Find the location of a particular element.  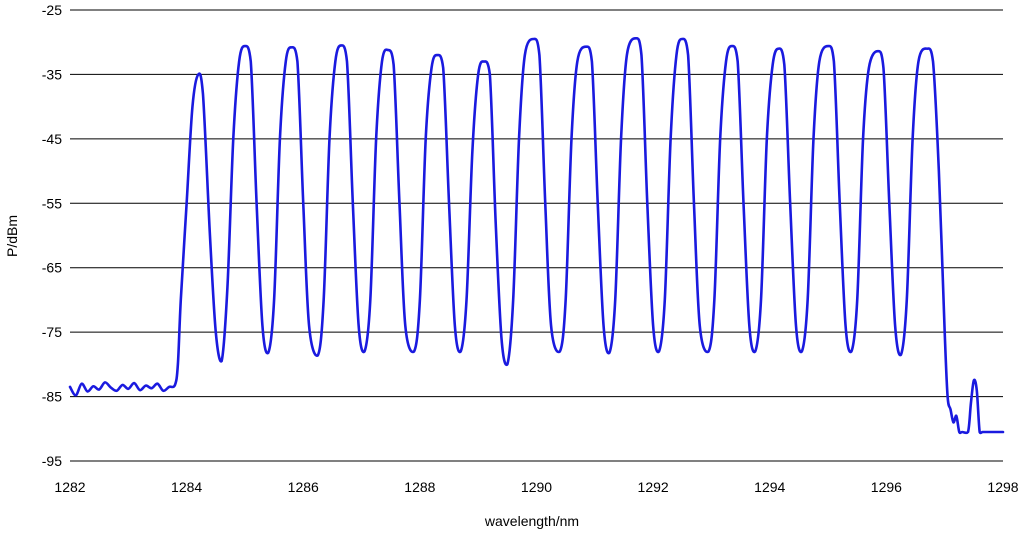

x-tick-label: 1294 is located at coordinates (769, 487).